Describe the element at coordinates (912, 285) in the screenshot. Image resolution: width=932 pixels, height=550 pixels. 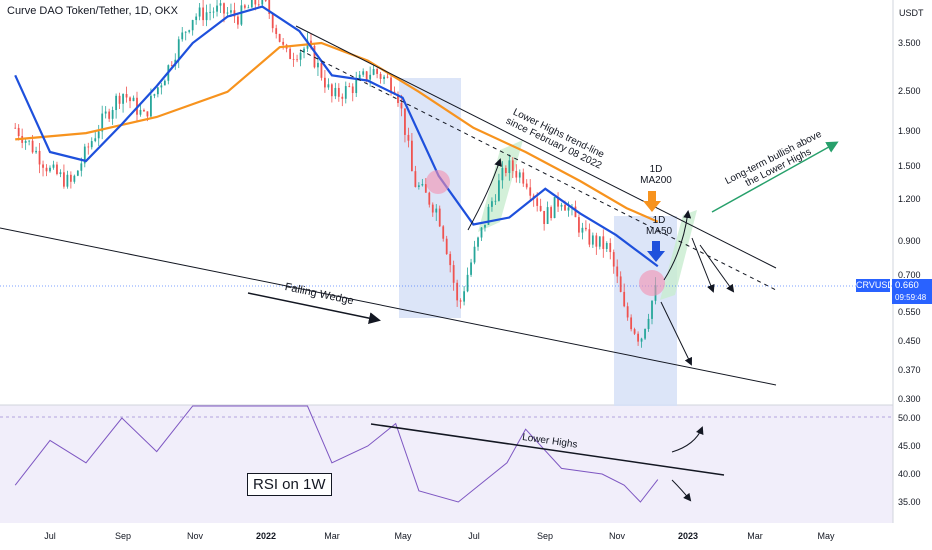
I see `last-price-tag: 0.660` at that location.